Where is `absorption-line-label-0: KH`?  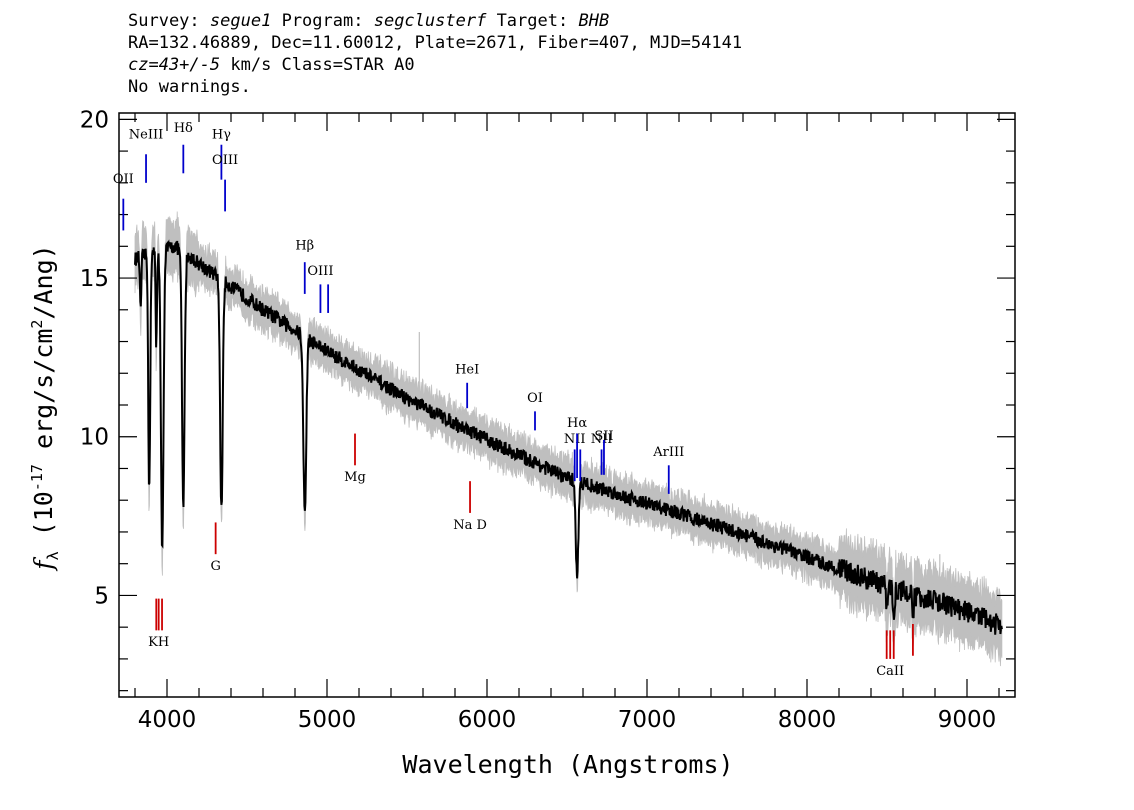
absorption-line-label-0: KH is located at coordinates (158, 642).